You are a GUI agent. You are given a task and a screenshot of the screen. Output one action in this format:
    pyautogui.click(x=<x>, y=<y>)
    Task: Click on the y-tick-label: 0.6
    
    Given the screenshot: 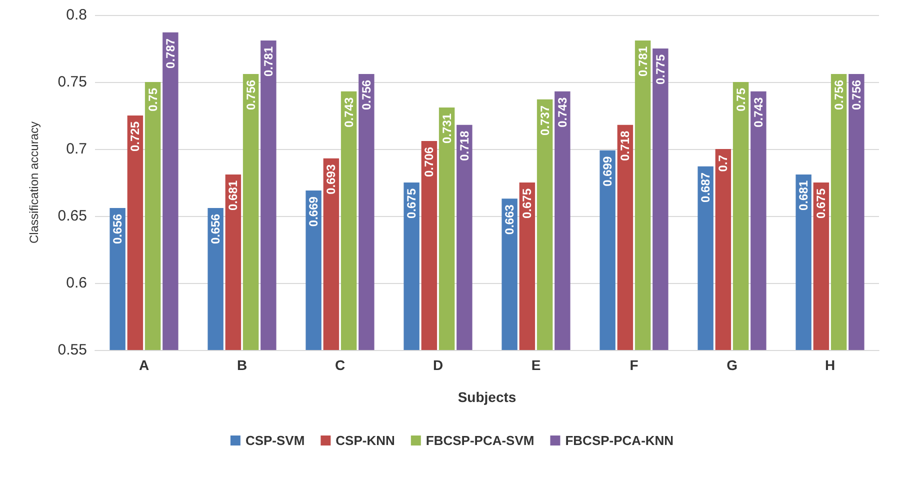 What is the action you would take?
    pyautogui.click(x=76, y=283)
    